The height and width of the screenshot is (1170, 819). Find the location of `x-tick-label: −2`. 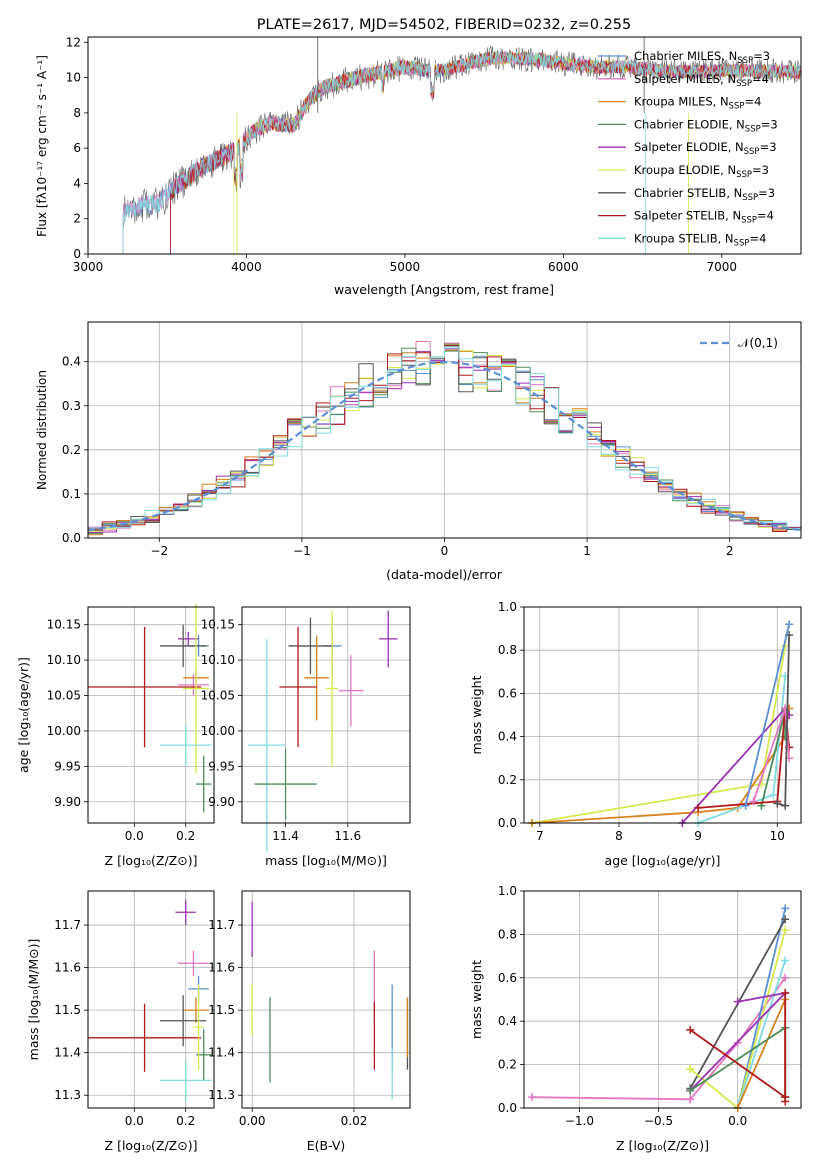

x-tick-label: −2 is located at coordinates (159, 551).